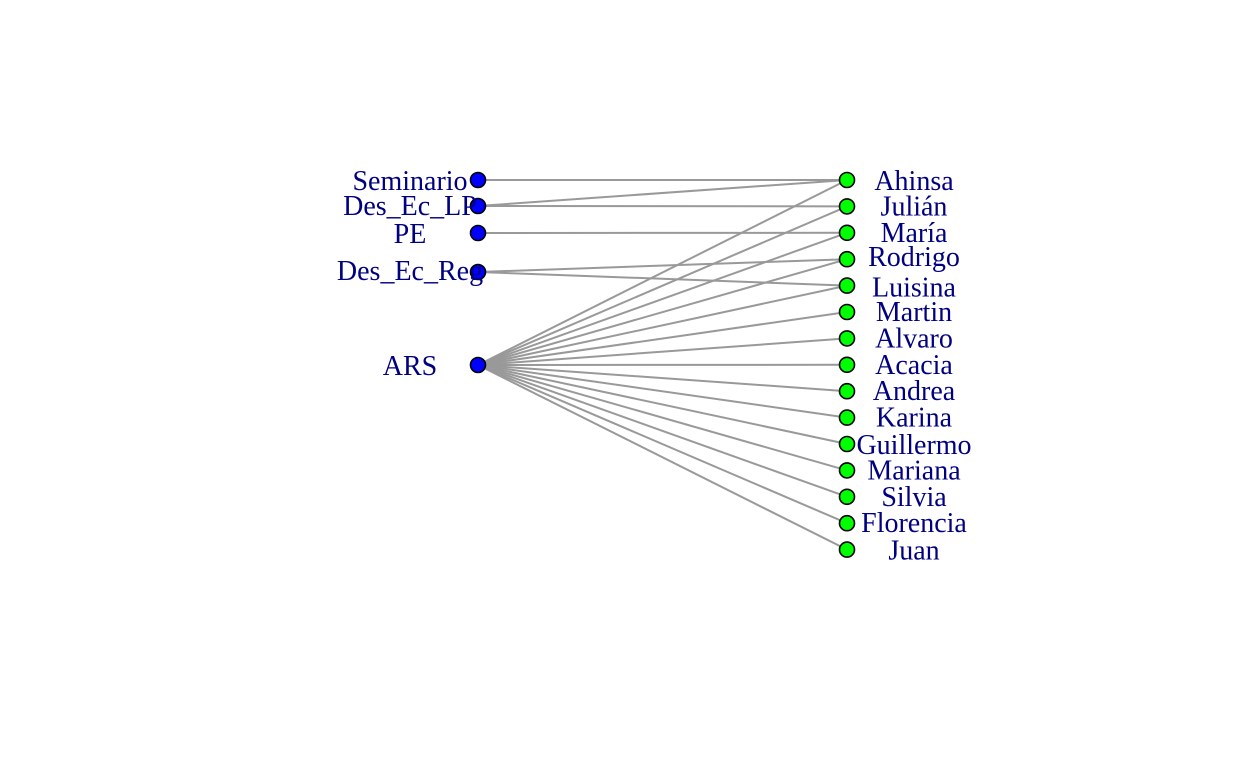 This screenshot has width=1248, height=768. What do you see at coordinates (914, 181) in the screenshot?
I see `right-node-label-ahinsa: Ahinsa` at bounding box center [914, 181].